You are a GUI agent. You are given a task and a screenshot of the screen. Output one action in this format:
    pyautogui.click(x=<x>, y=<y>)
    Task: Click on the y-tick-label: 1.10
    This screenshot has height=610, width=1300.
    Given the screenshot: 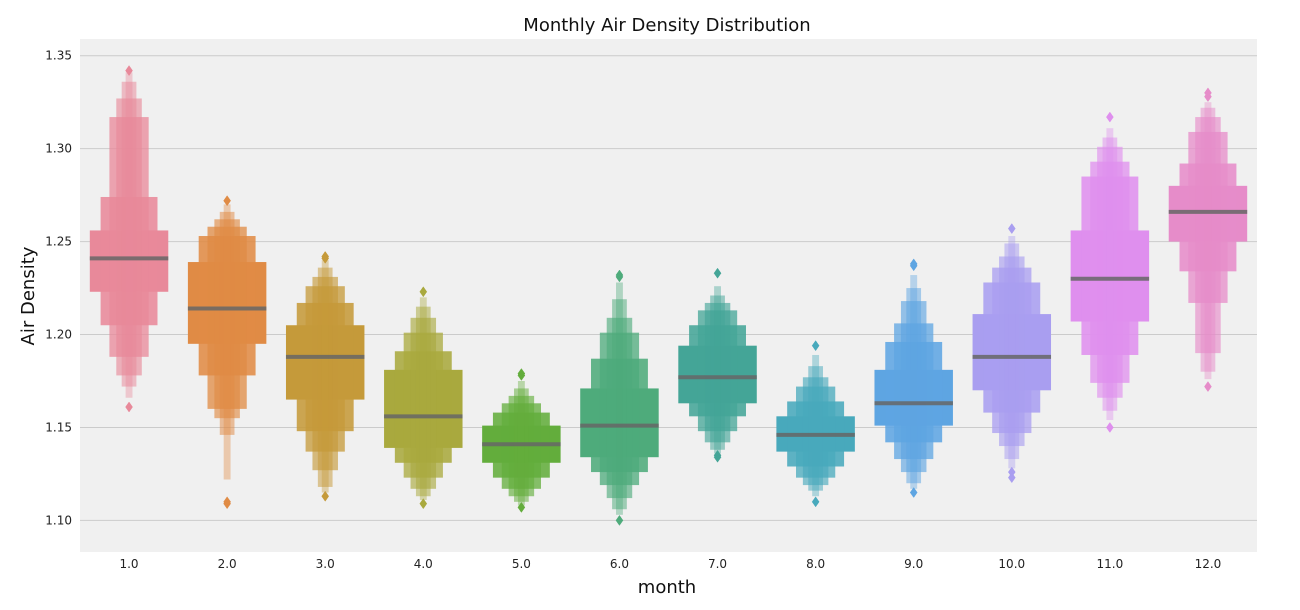 What is the action you would take?
    pyautogui.click(x=58, y=520)
    